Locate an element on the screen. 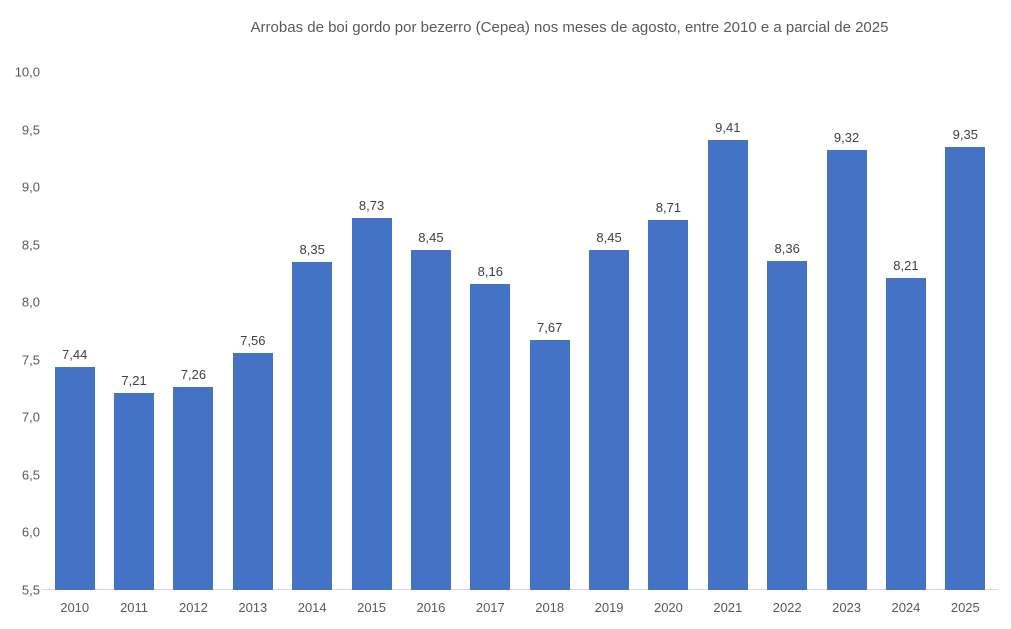 The image size is (1011, 629). x-tick-label: 2016 is located at coordinates (431, 607).